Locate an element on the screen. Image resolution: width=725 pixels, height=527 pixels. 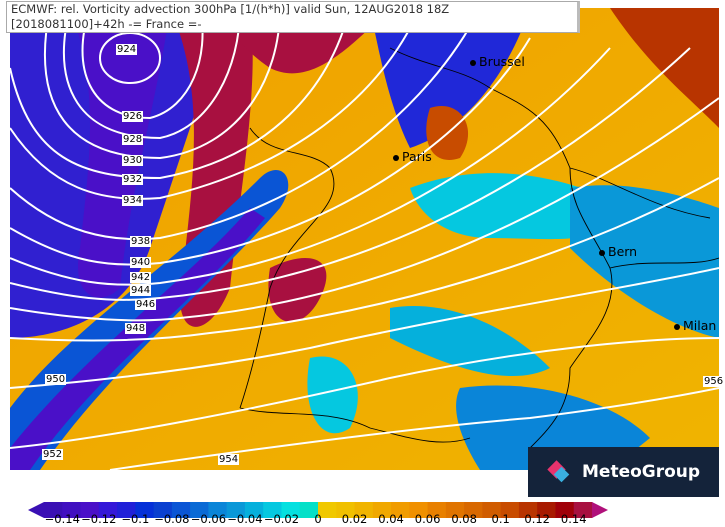
colorbar-tick-label: 0.04 is located at coordinates (391, 519).